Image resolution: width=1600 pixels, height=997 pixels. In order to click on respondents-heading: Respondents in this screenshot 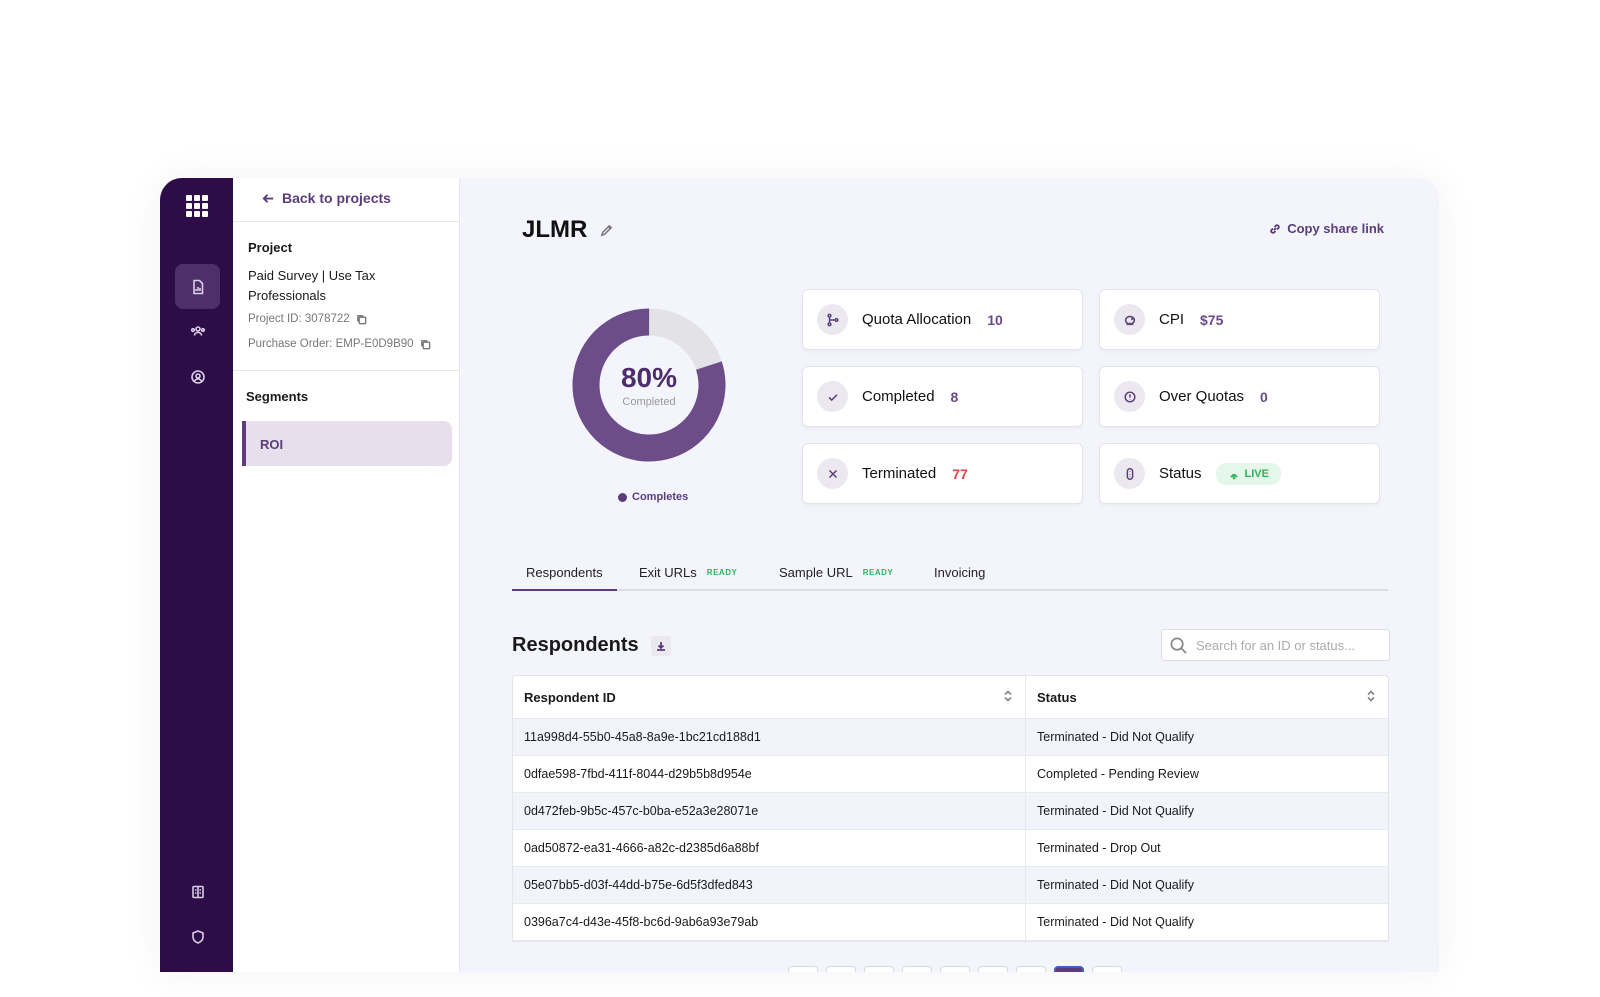, I will do `click(591, 645)`.